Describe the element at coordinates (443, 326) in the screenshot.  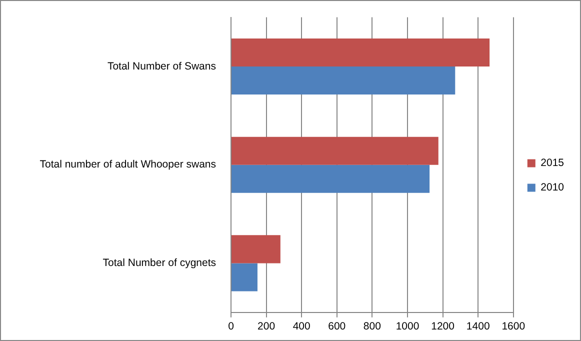
I see `x-tick-label: 1200` at that location.